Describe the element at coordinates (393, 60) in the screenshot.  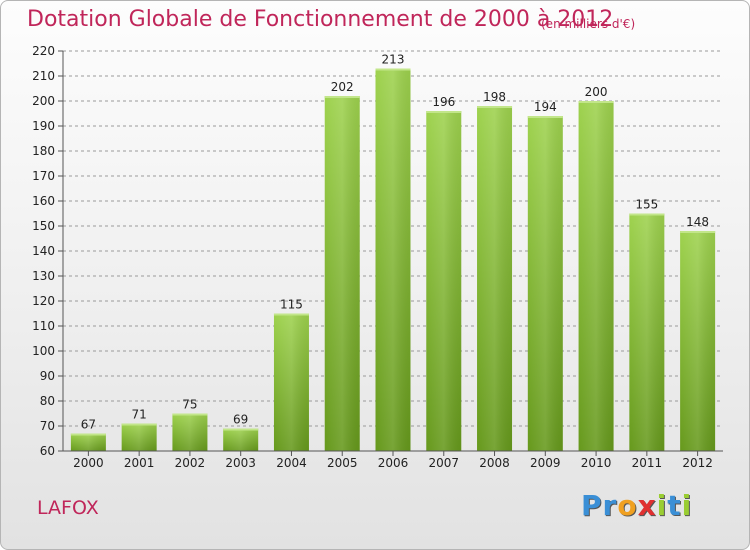
I see `bar-value-label: 213` at that location.